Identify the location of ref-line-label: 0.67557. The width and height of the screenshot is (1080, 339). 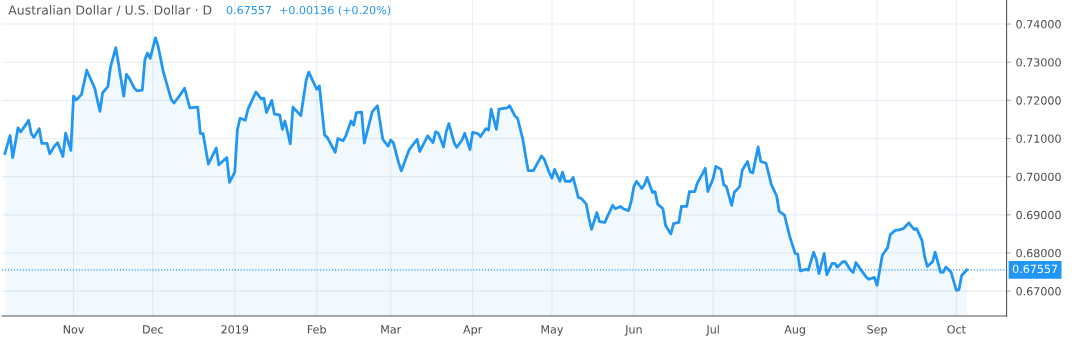
(1035, 269).